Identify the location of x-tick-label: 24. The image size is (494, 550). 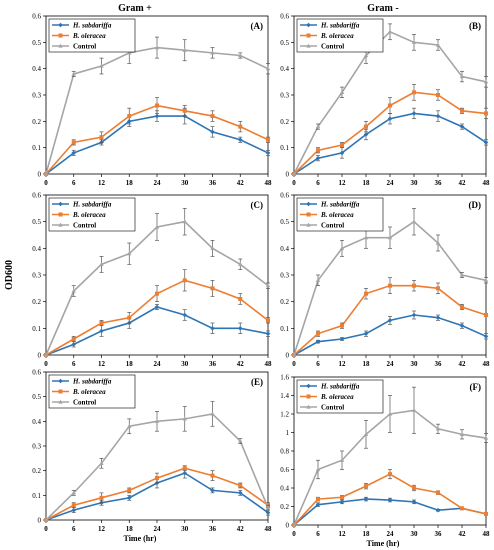
(158, 529).